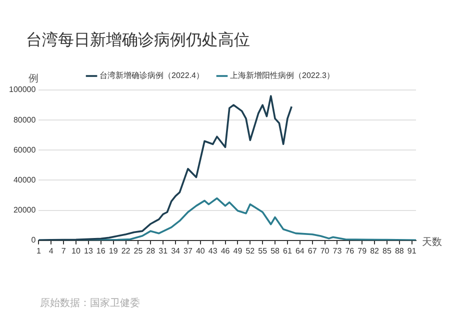  Describe the element at coordinates (188, 251) in the screenshot. I see `x-tick-label: 37` at that location.